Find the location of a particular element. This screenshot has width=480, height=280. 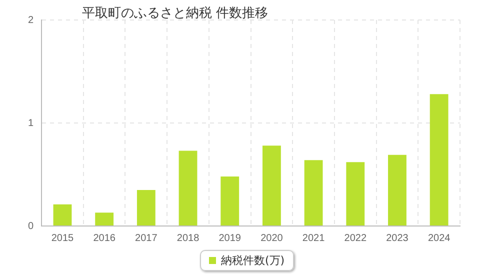

x-tick-label: 2024 is located at coordinates (439, 238).